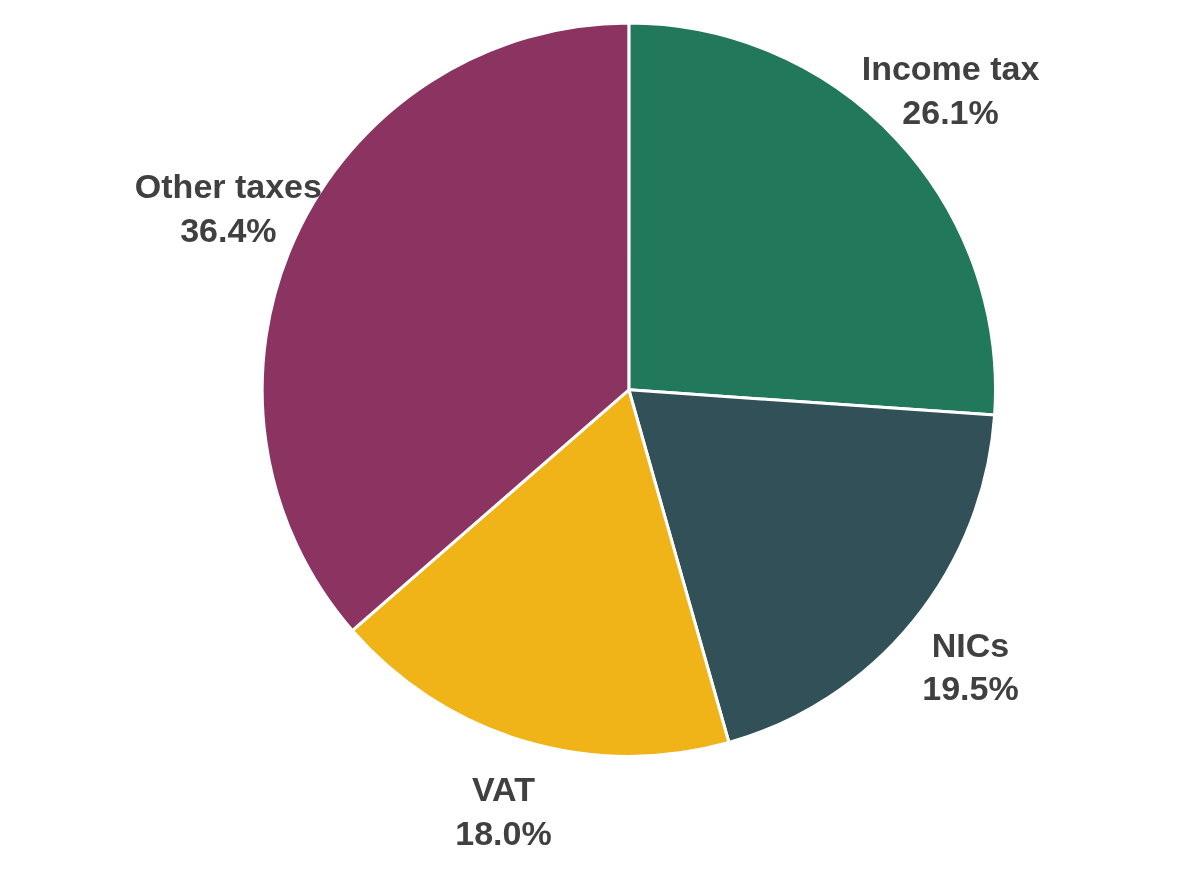  What do you see at coordinates (503, 832) in the screenshot?
I see `data-label: 18.0%` at bounding box center [503, 832].